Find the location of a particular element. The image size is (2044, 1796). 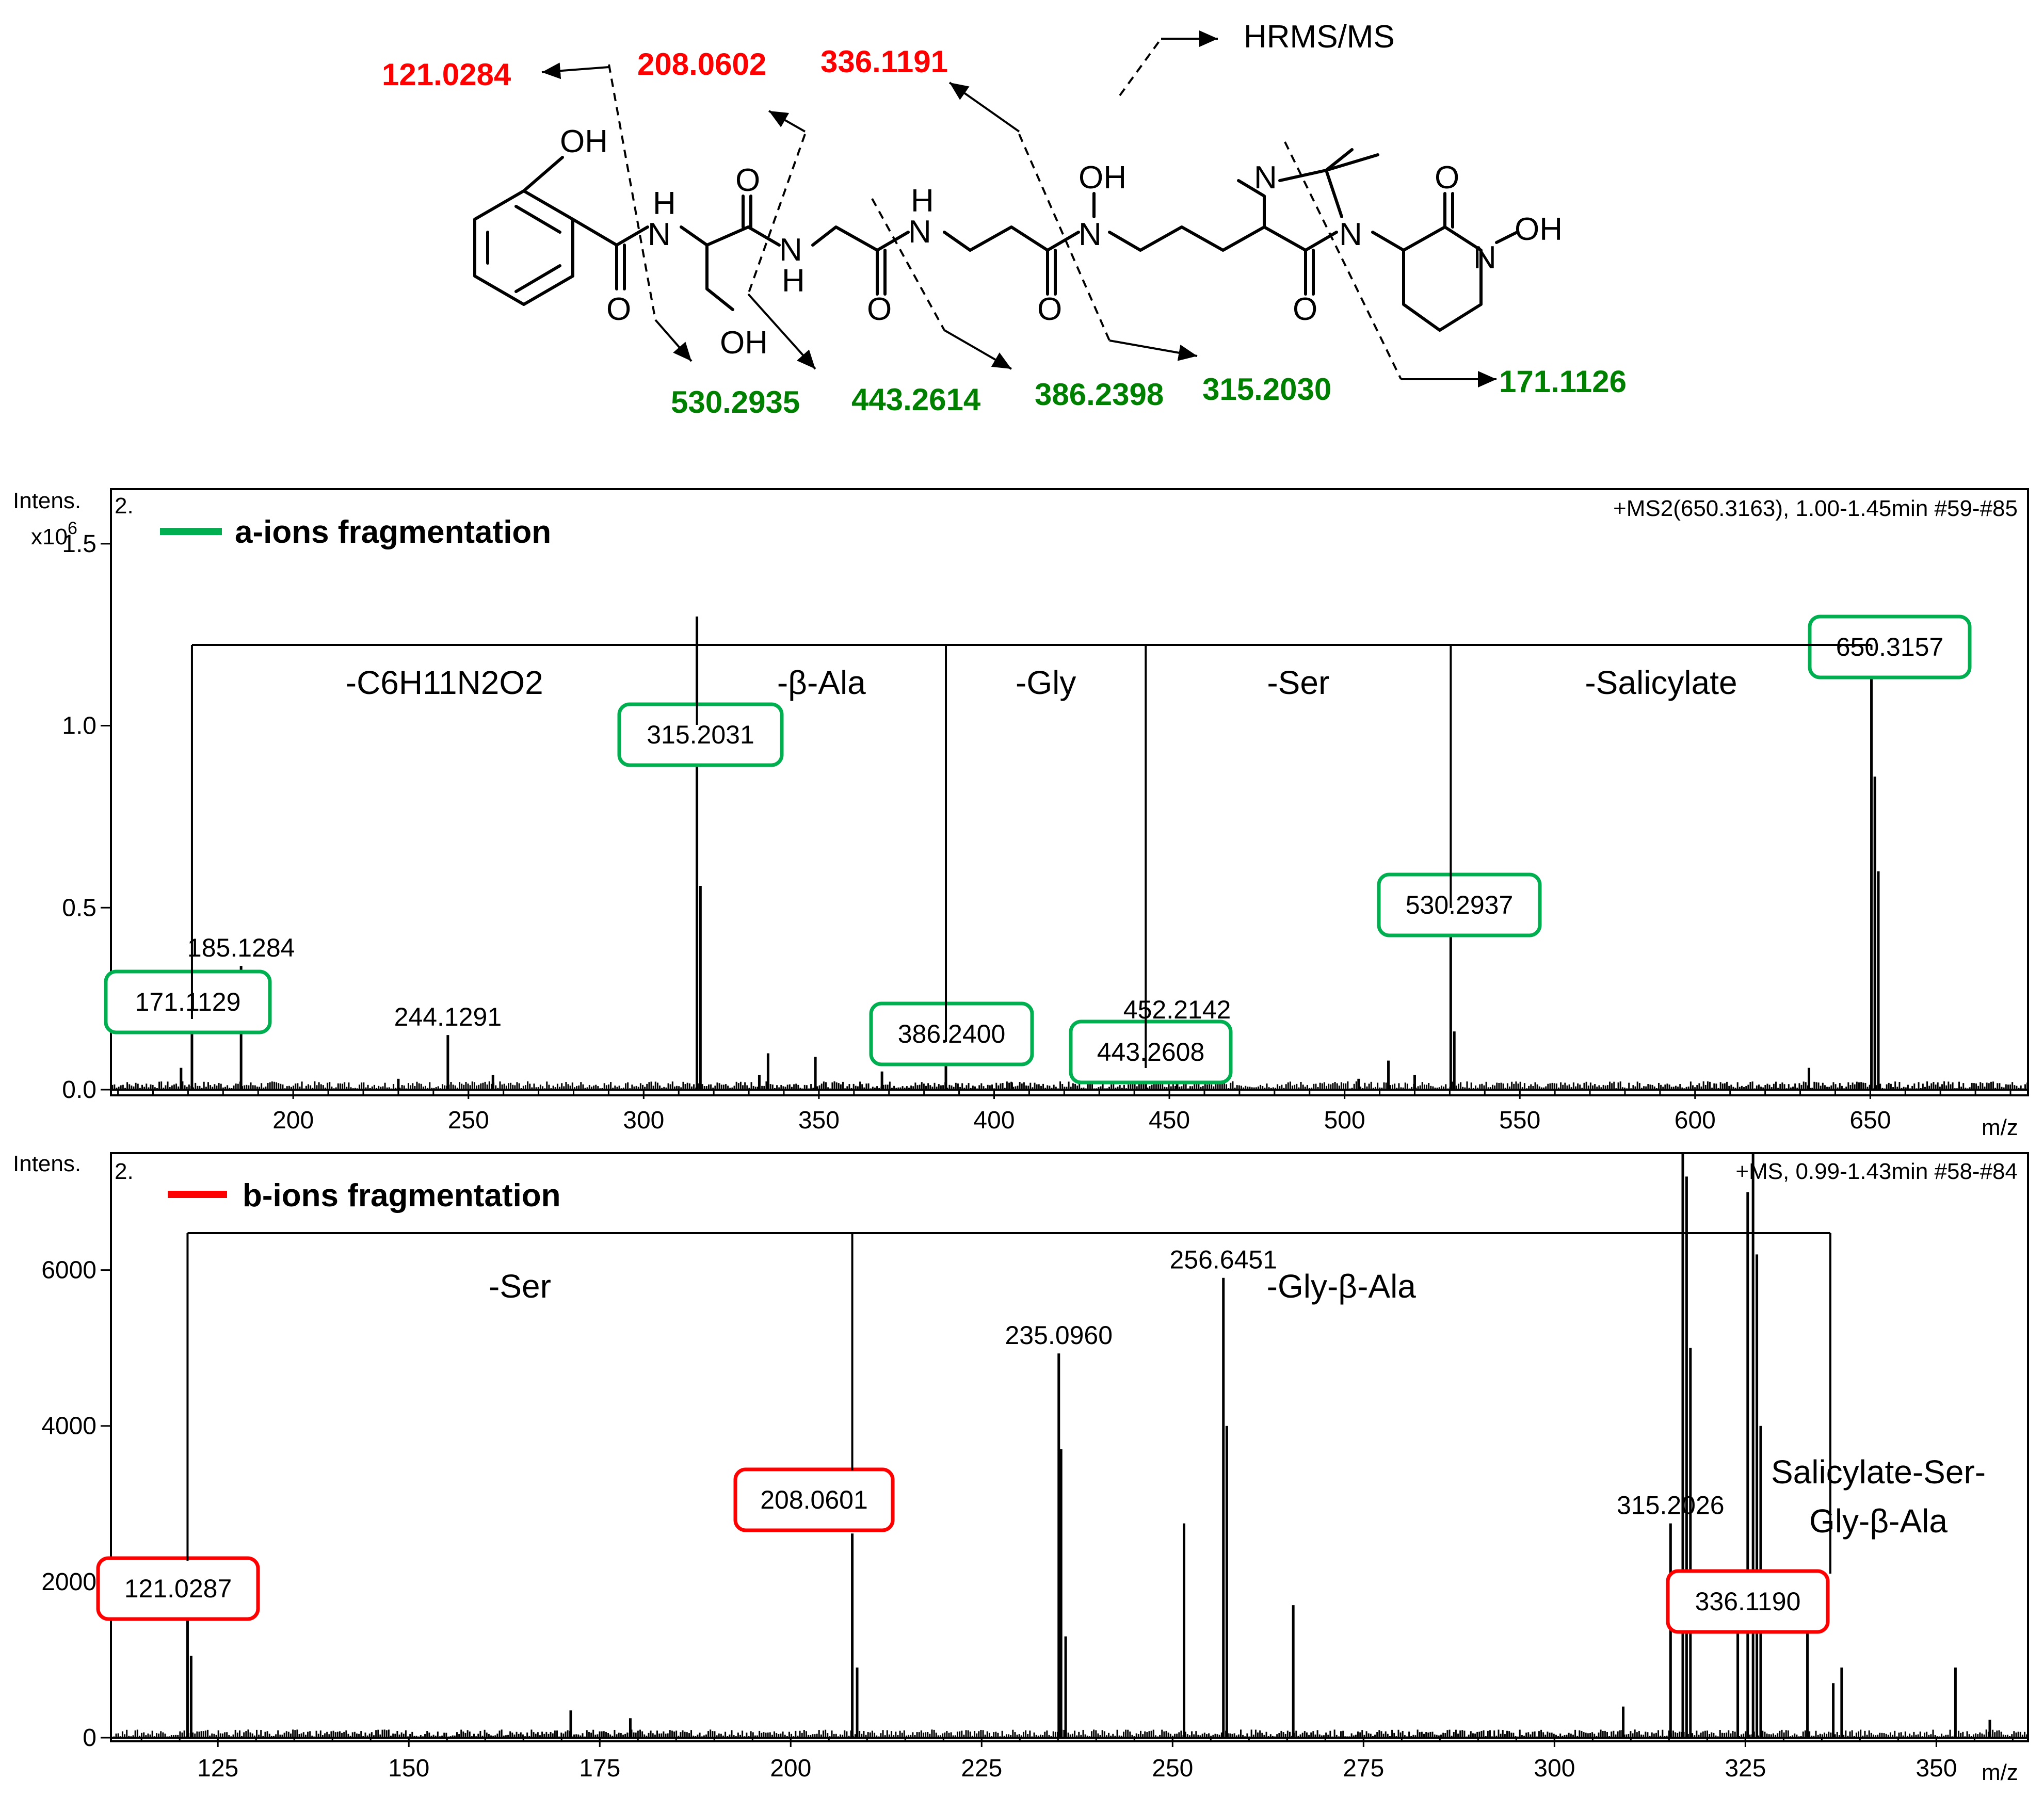

peak-label: 315.2026 is located at coordinates (1671, 1506).